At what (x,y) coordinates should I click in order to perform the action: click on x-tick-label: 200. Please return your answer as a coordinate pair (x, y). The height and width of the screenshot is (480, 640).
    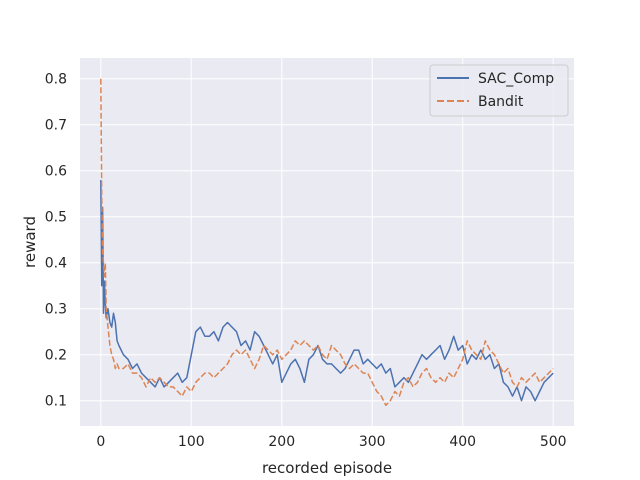
    Looking at the image, I should click on (281, 442).